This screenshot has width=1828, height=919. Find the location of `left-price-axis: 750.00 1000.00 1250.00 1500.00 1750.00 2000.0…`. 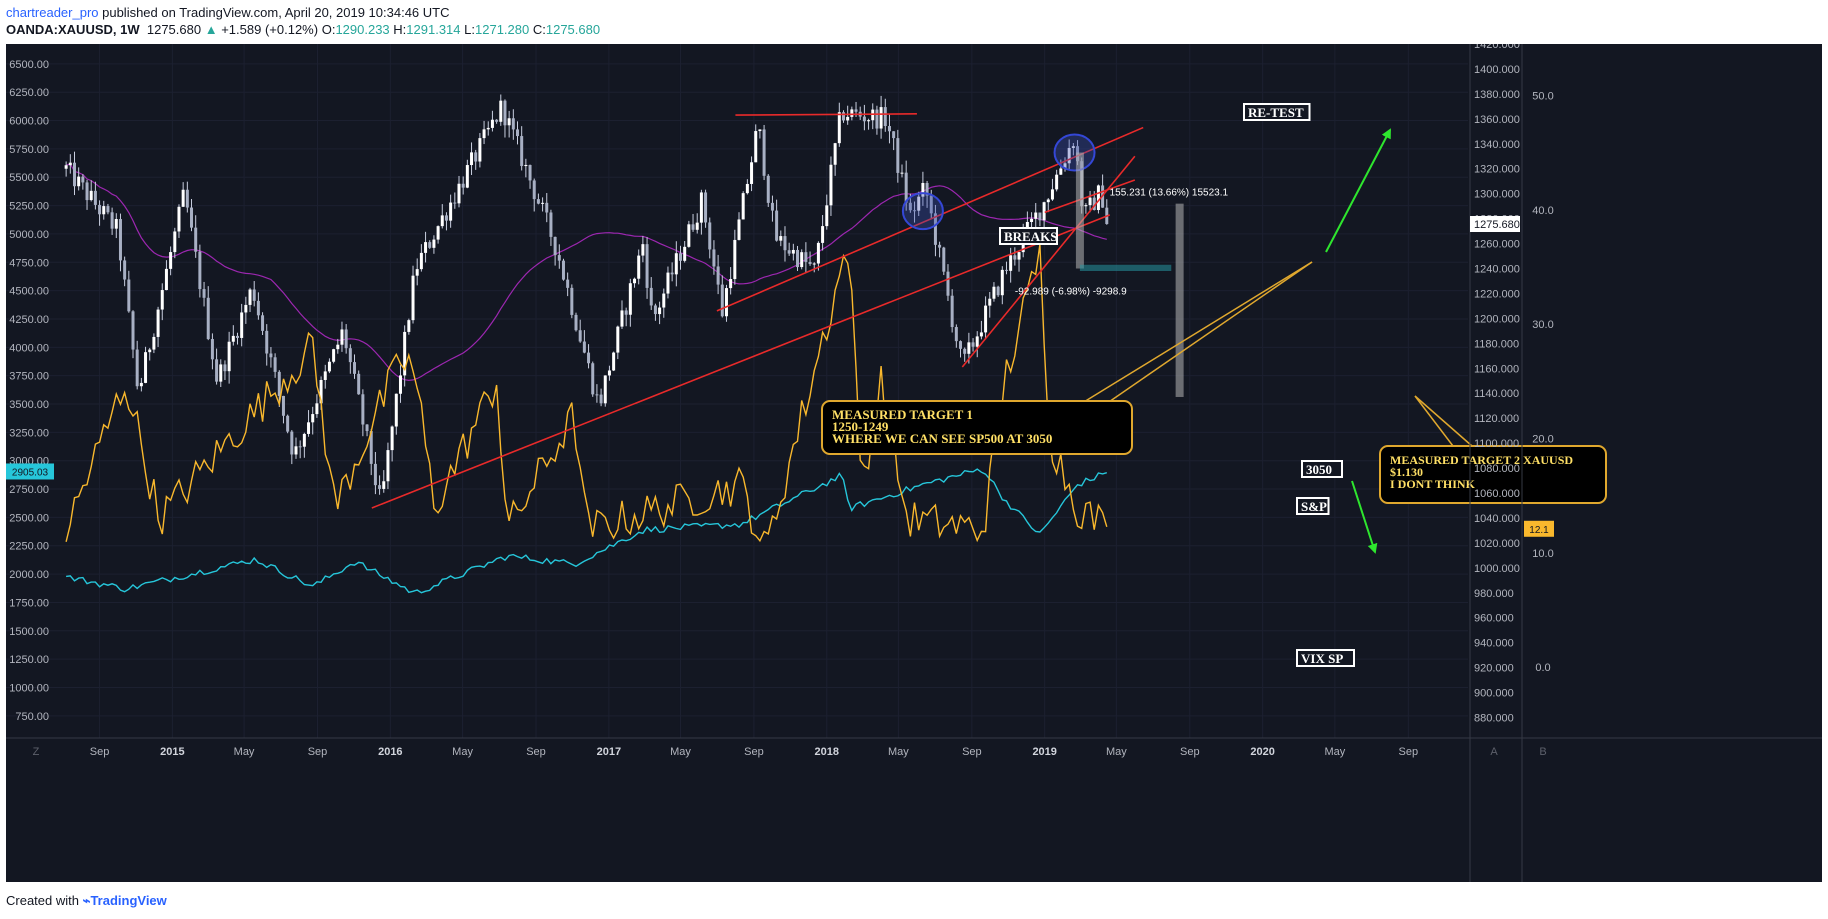

left-price-axis: 750.00 1000.00 1250.00 1500.00 1750.00 2000.0… is located at coordinates (30, 391).